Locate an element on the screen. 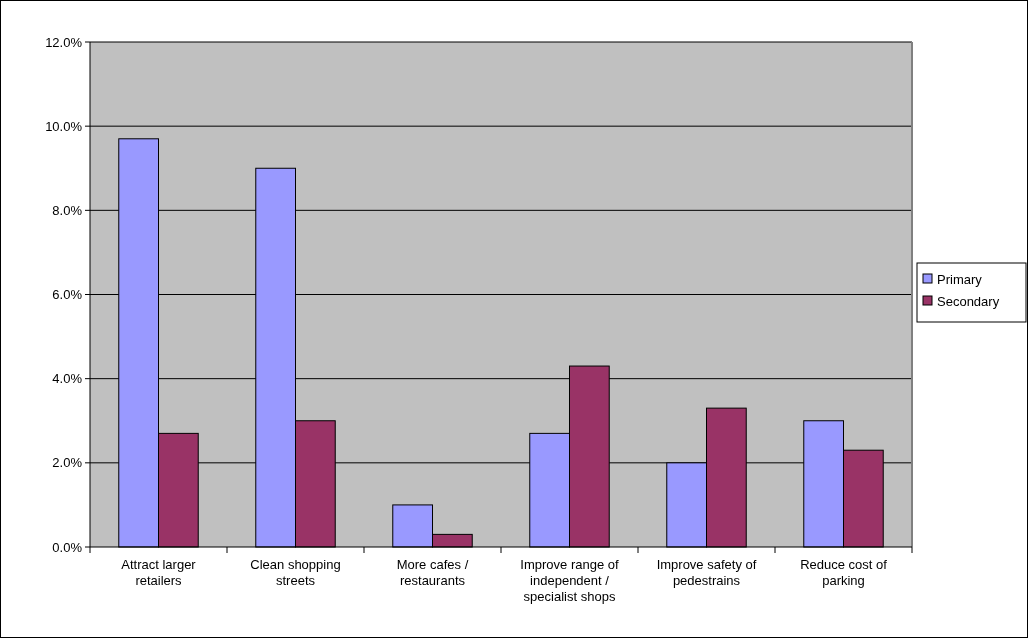  x-tick-label: Clean shopping streets is located at coordinates (295, 572).